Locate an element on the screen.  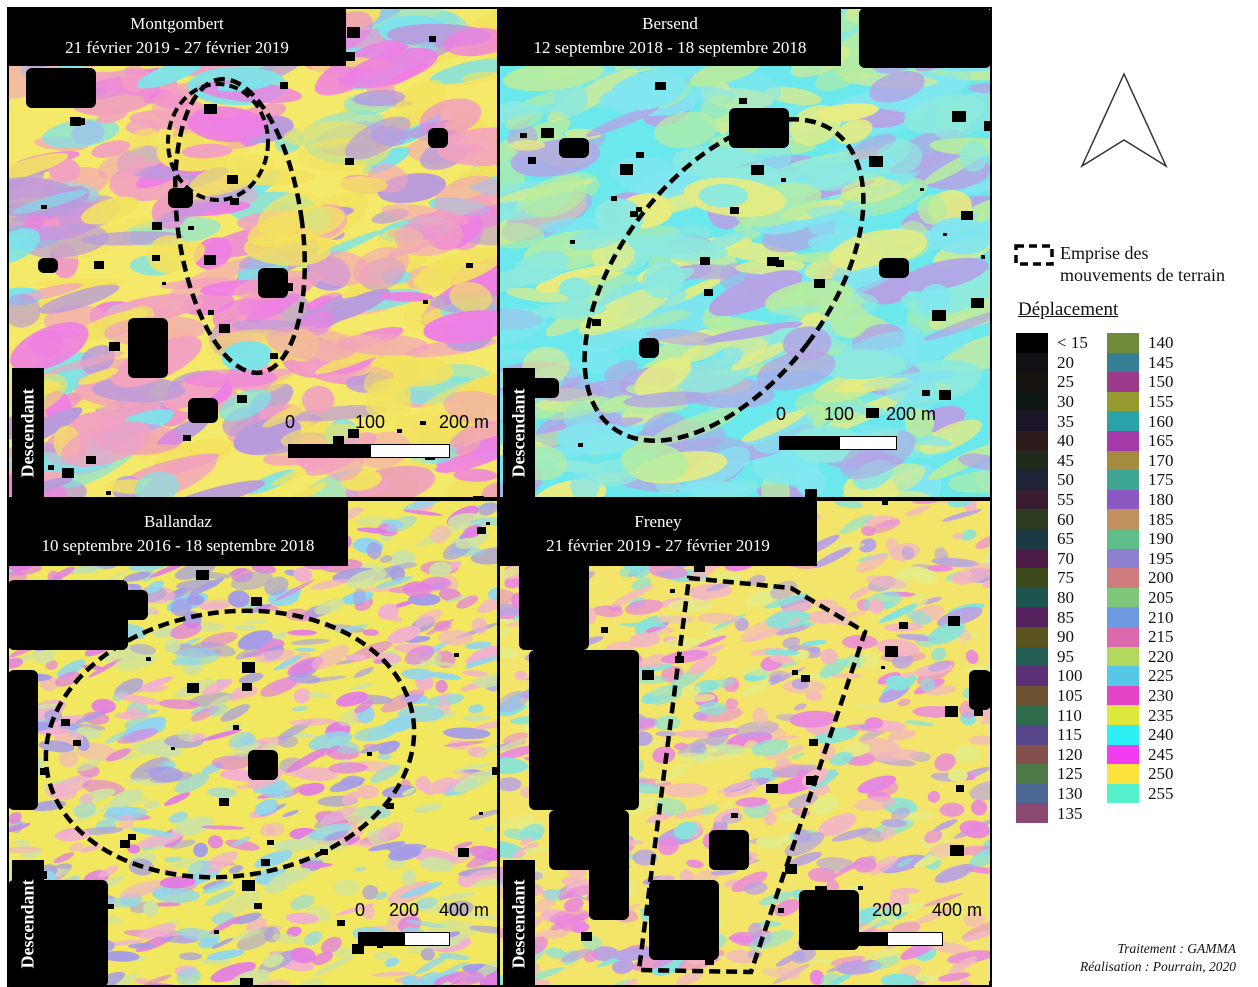
site-name: Ballandaz is located at coordinates (178, 521).